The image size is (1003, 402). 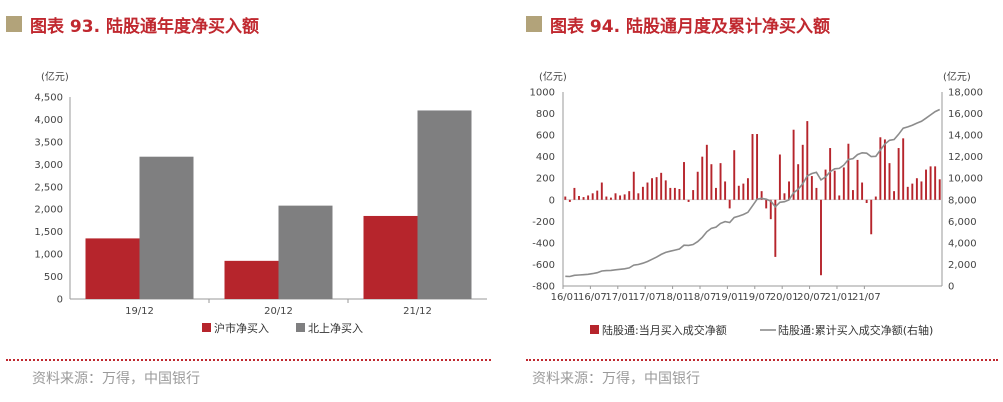 What do you see at coordinates (542, 93) in the screenshot?
I see `right-chart-left-y-tick: 1000` at bounding box center [542, 93].